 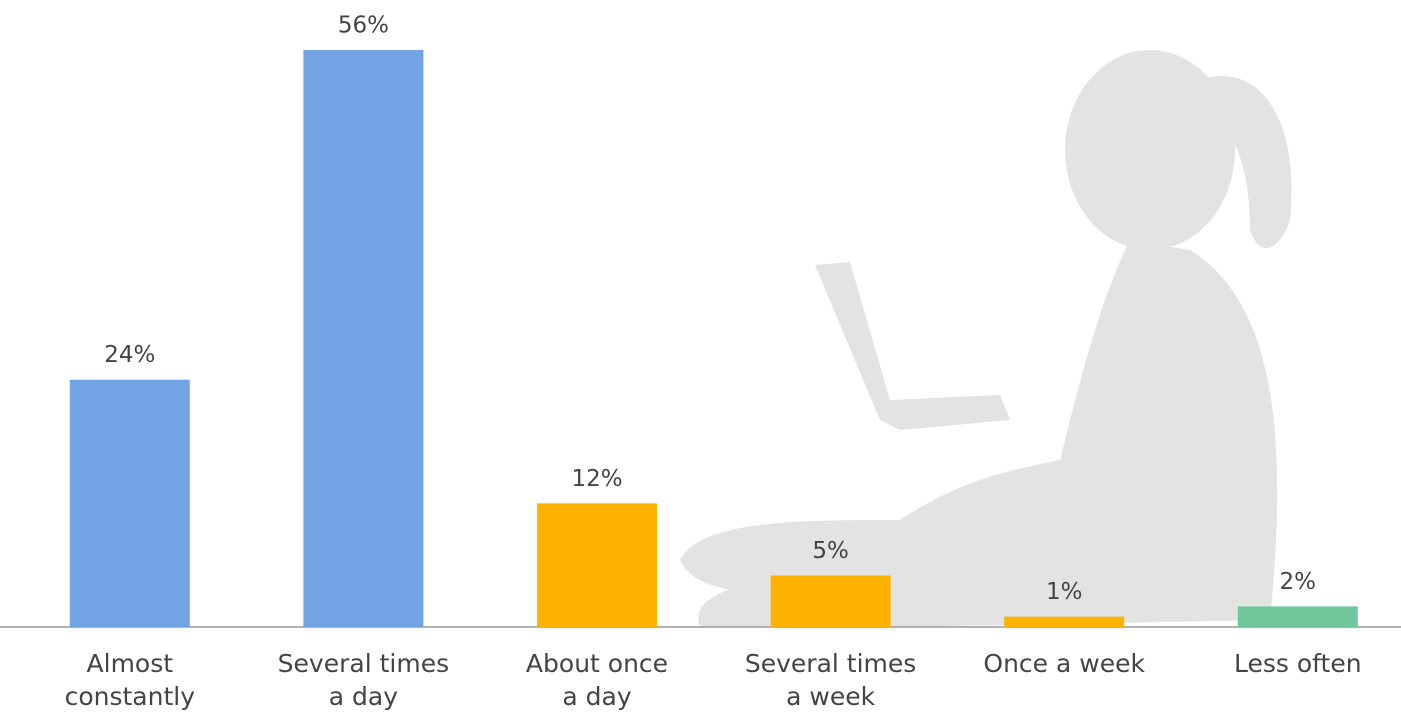 What do you see at coordinates (597, 663) in the screenshot?
I see `x-tick-label: About once` at bounding box center [597, 663].